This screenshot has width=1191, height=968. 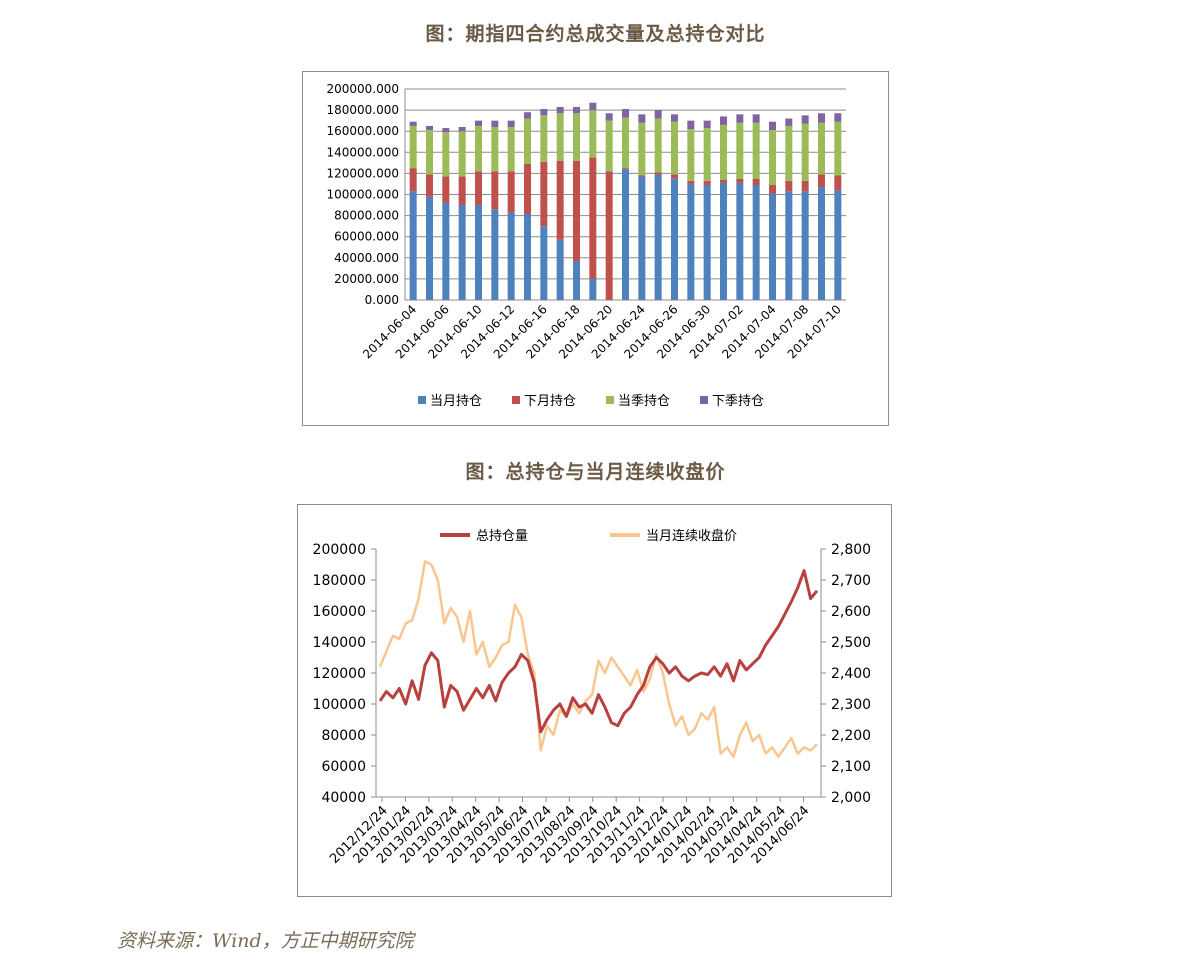 I want to click on right-y-tick-label: 2,800, so click(x=851, y=550).